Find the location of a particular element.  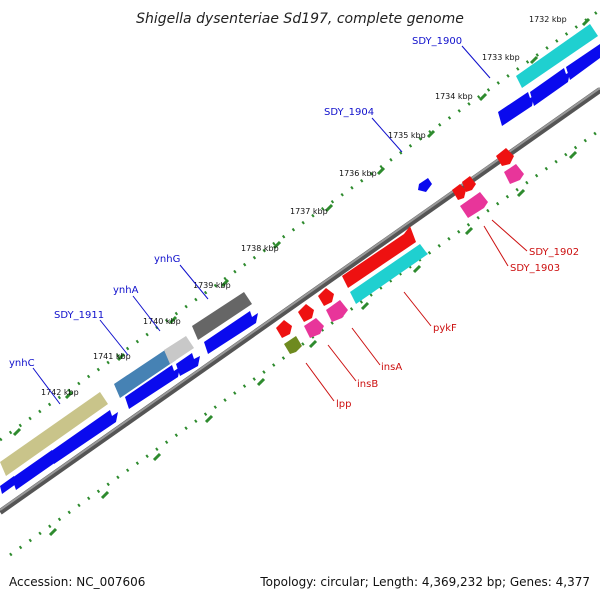

gene-label: SDY_1900 is located at coordinates (437, 41).